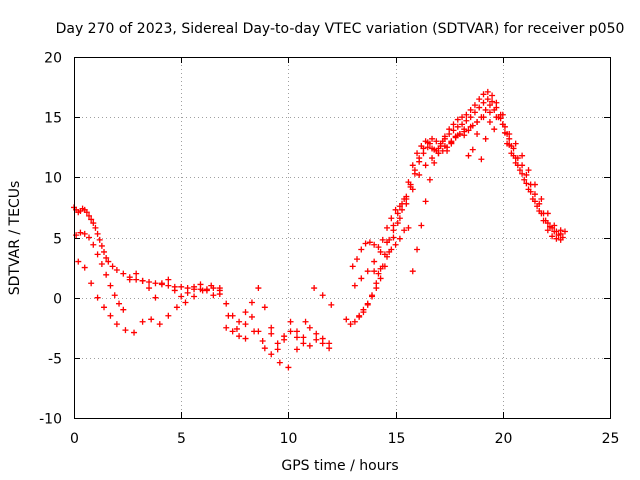  What do you see at coordinates (53, 59) in the screenshot?
I see `y-tick-label: 20` at bounding box center [53, 59].